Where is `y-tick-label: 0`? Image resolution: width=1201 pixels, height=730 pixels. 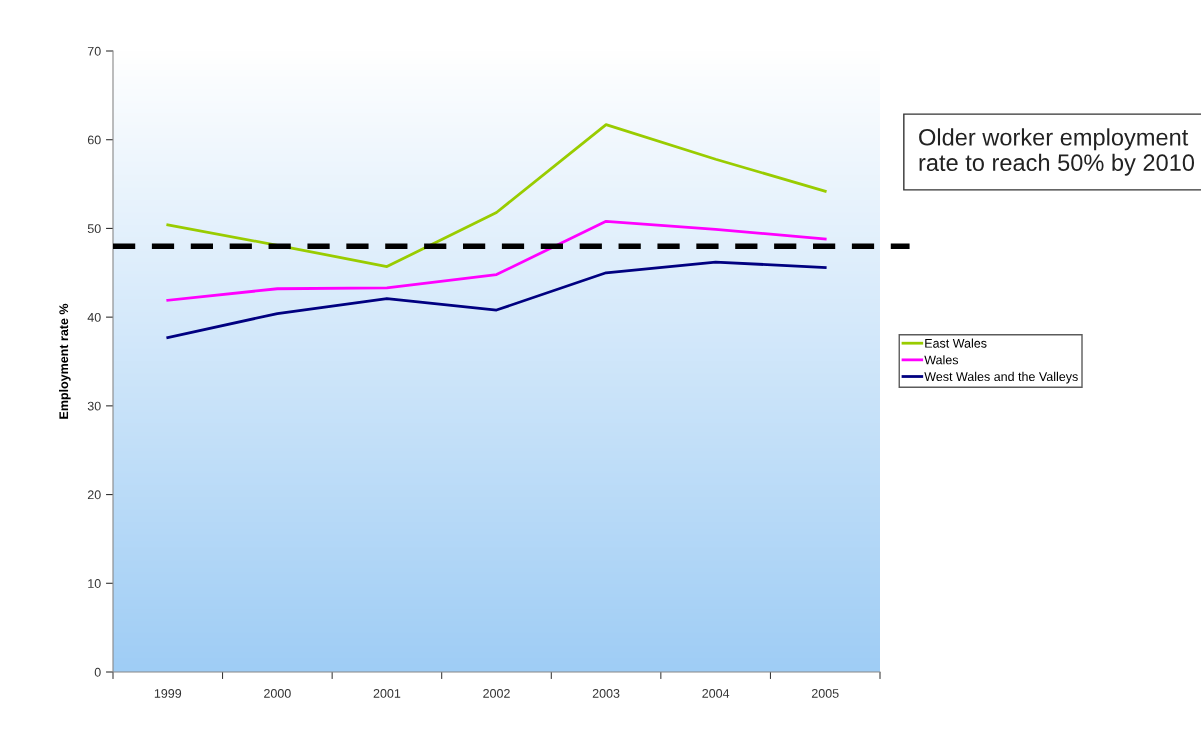
y-tick-label: 0 is located at coordinates (97, 672).